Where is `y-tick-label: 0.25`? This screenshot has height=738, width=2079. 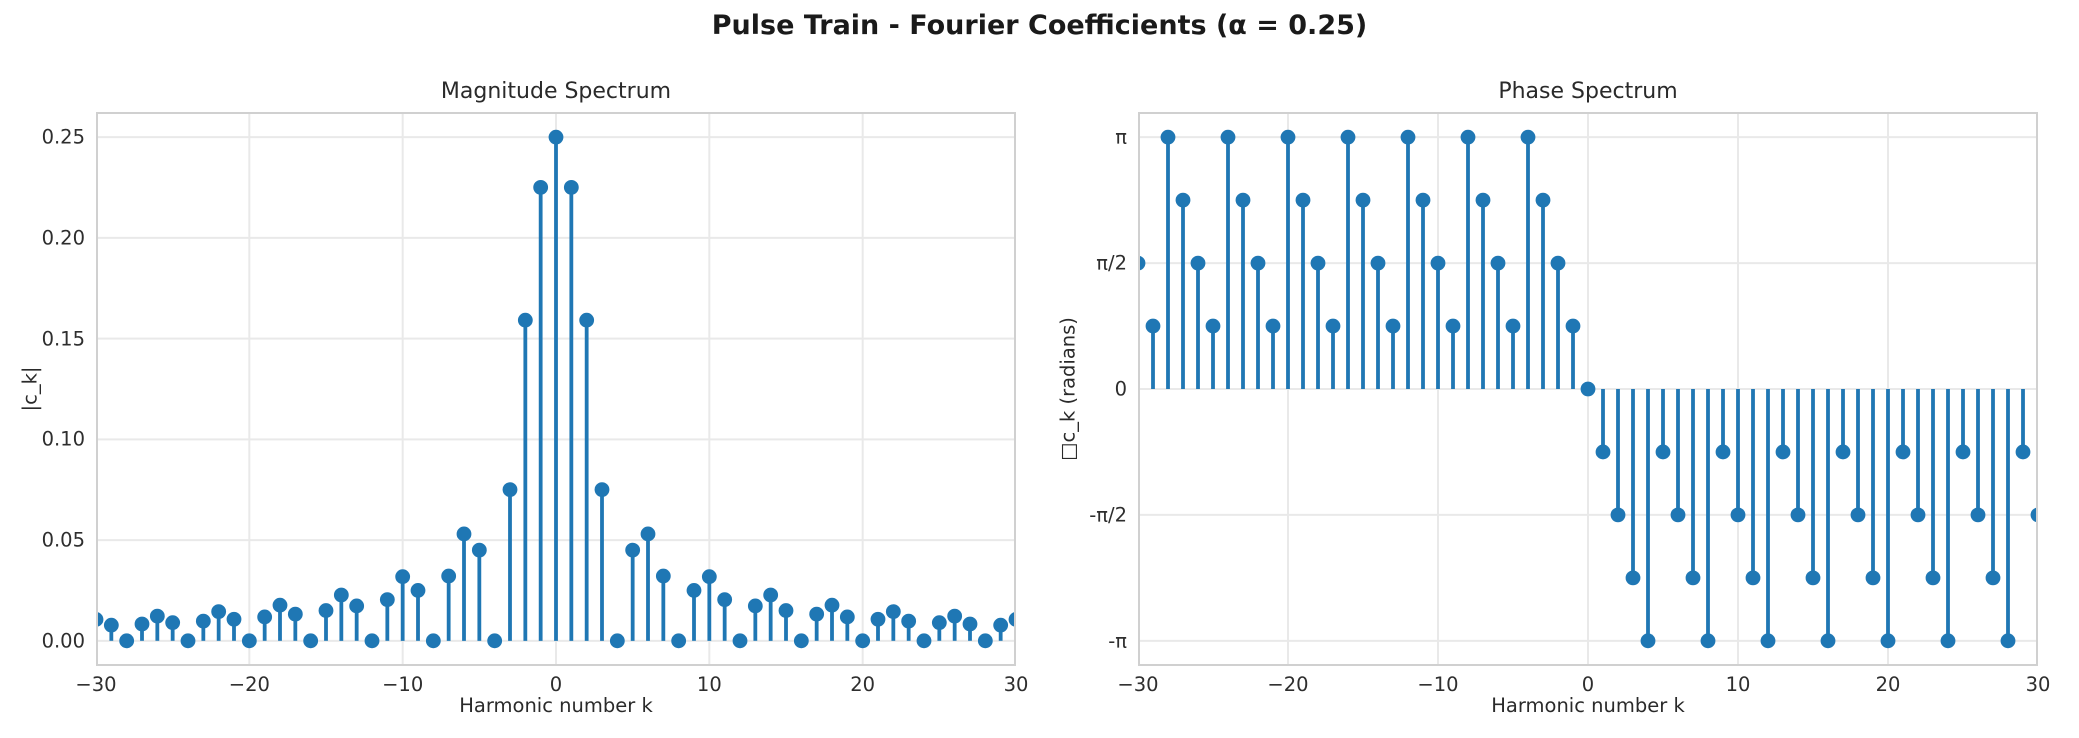 y-tick-label: 0.25 is located at coordinates (63, 137).